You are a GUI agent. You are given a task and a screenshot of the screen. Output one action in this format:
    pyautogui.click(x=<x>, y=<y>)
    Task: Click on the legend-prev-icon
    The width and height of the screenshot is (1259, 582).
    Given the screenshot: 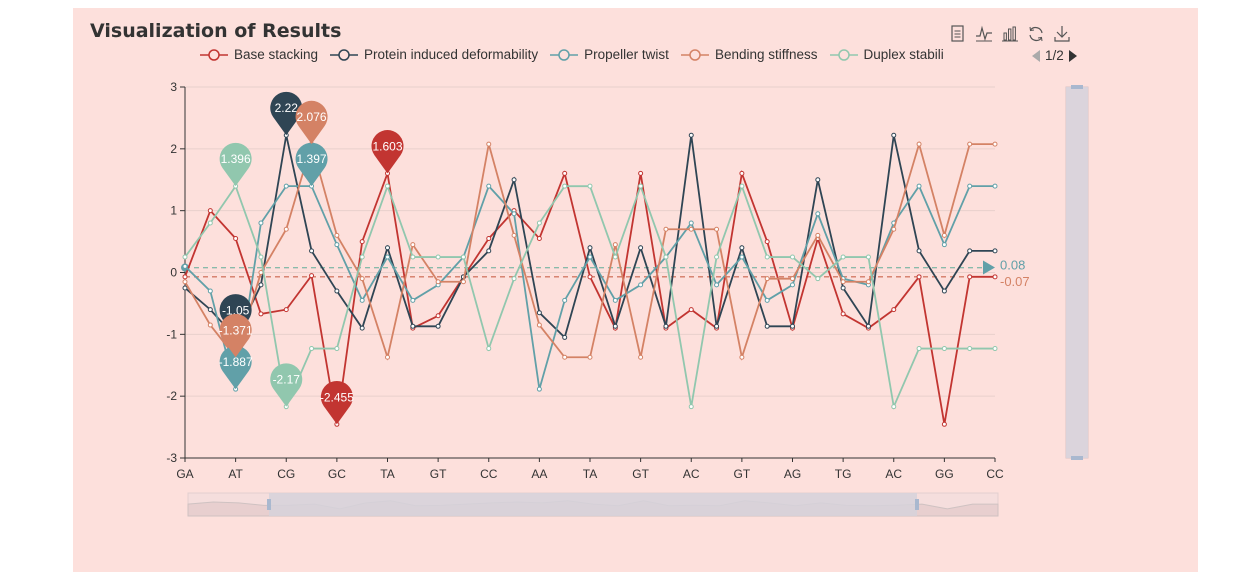 What is the action you would take?
    pyautogui.click(x=1036, y=56)
    